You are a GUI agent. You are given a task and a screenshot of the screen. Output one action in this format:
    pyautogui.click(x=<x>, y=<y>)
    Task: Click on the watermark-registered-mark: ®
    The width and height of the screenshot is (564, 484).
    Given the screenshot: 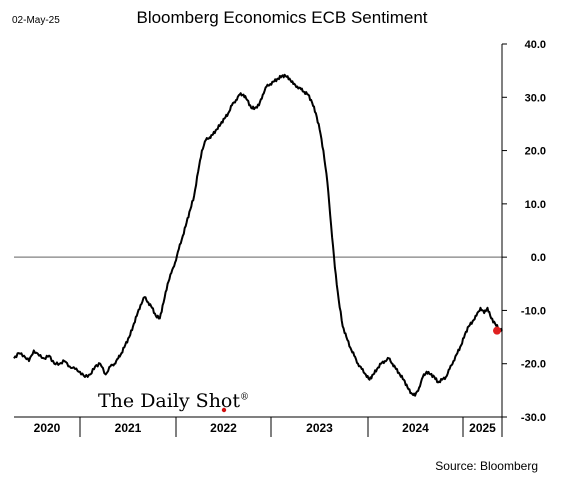 What is the action you would take?
    pyautogui.click(x=245, y=397)
    